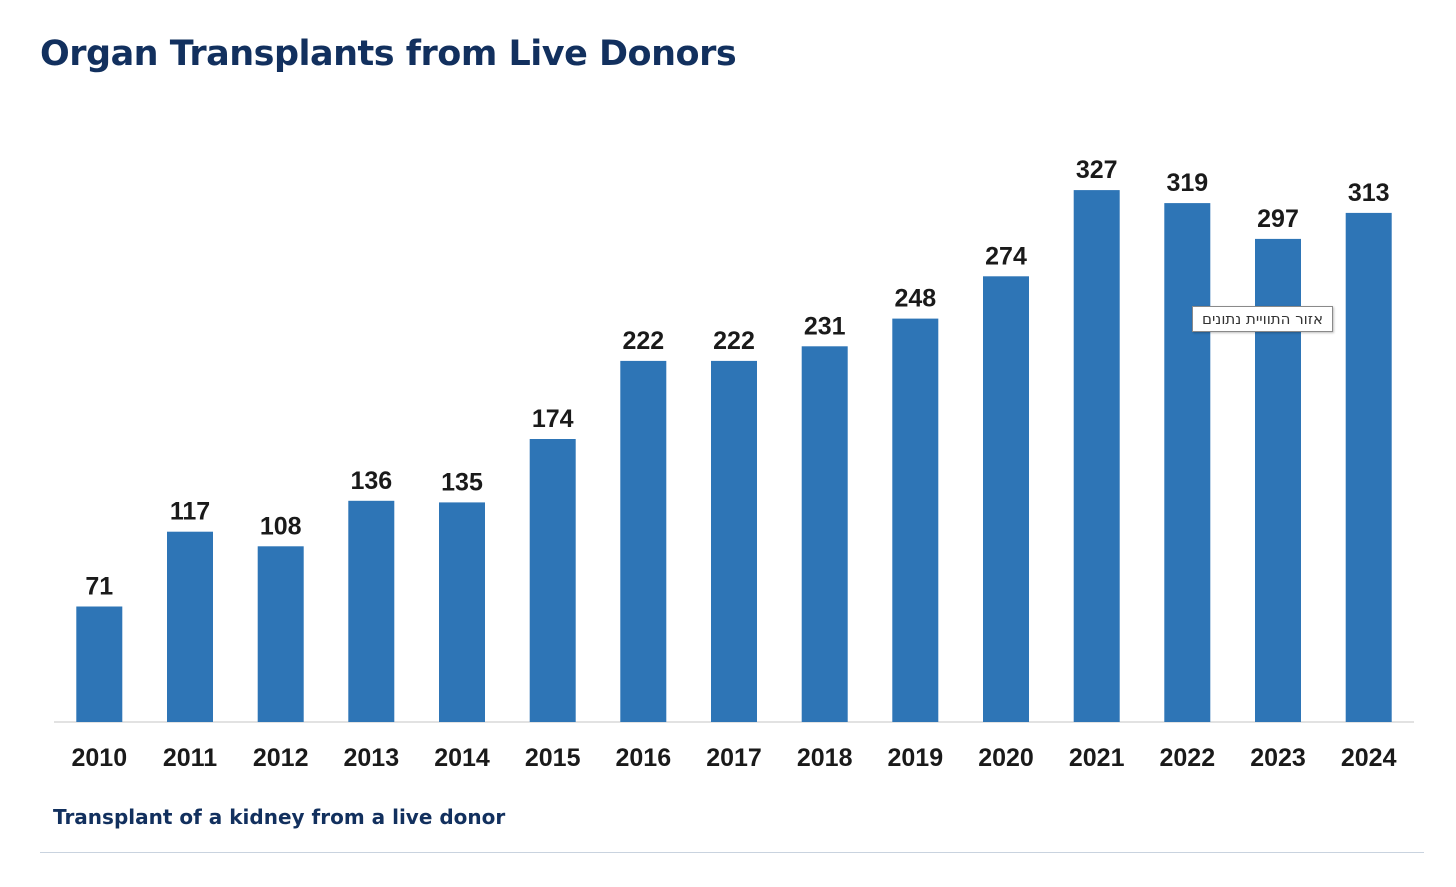 The width and height of the screenshot is (1456, 887). I want to click on data-label-2012: 108, so click(281, 526).